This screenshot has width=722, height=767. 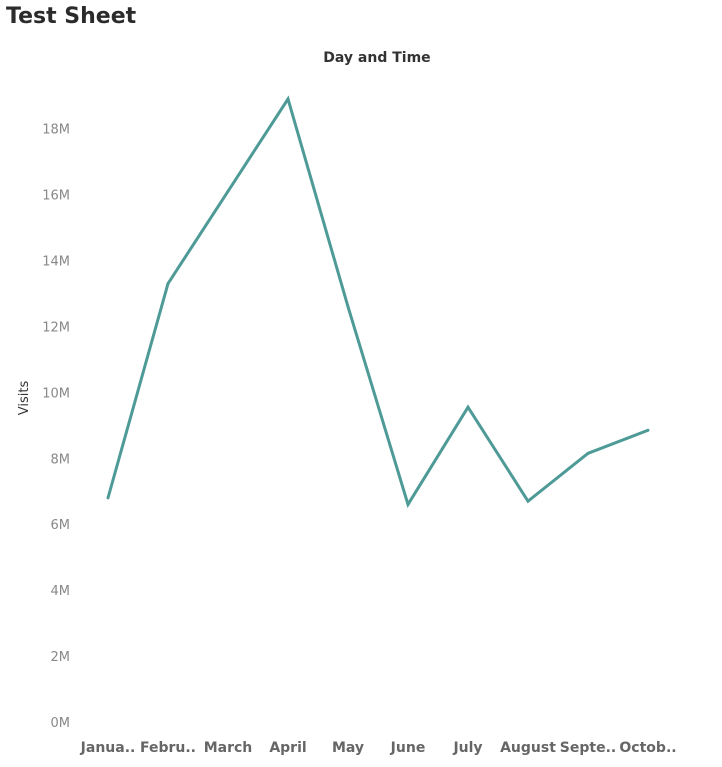 What do you see at coordinates (408, 748) in the screenshot?
I see `x-tick-label: June` at bounding box center [408, 748].